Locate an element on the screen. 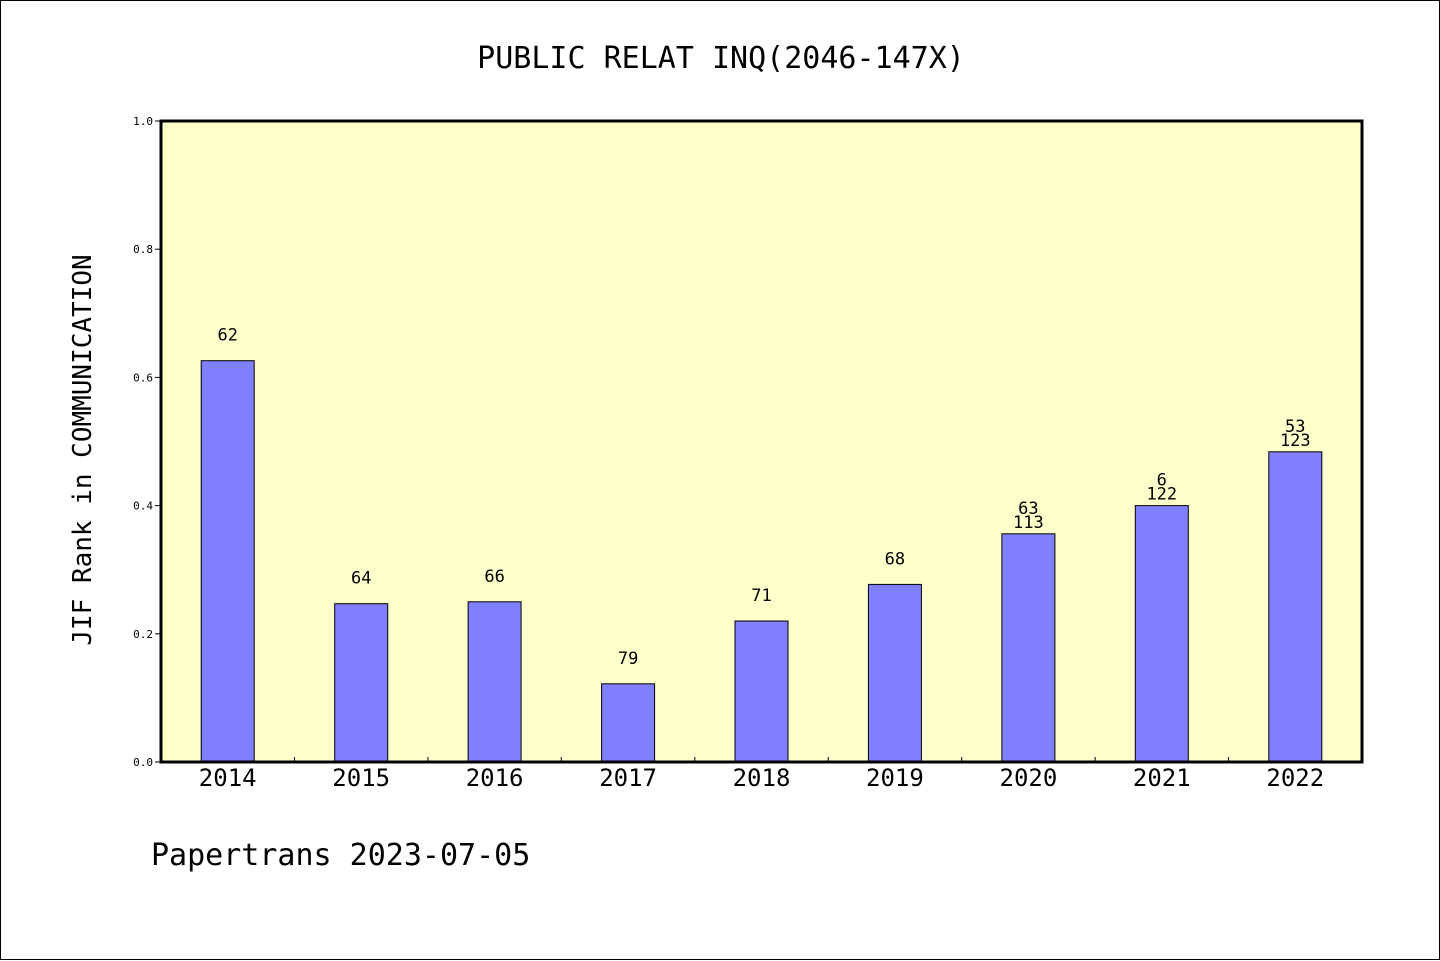 The height and width of the screenshot is (961, 1440). x-tick-label-2015: 2015 is located at coordinates (361, 778).